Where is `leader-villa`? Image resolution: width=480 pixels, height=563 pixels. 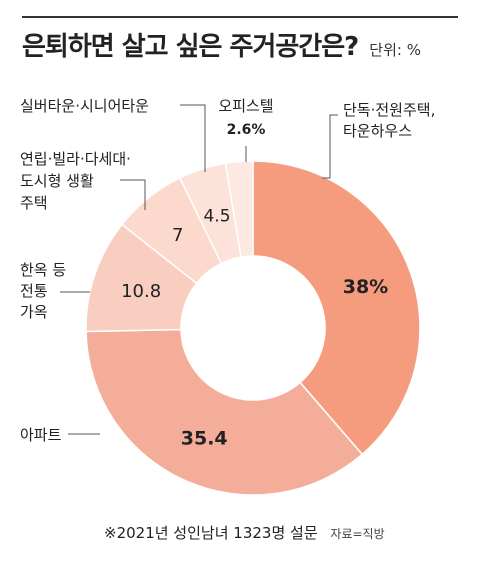
leader-villa is located at coordinates (133, 194).